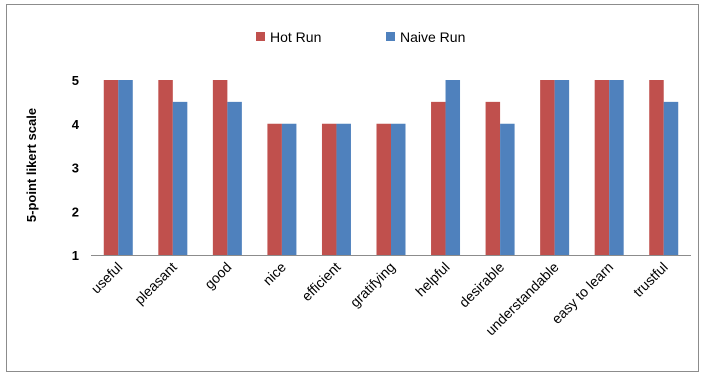  I want to click on bar-hot-run-helpful, so click(438, 178).